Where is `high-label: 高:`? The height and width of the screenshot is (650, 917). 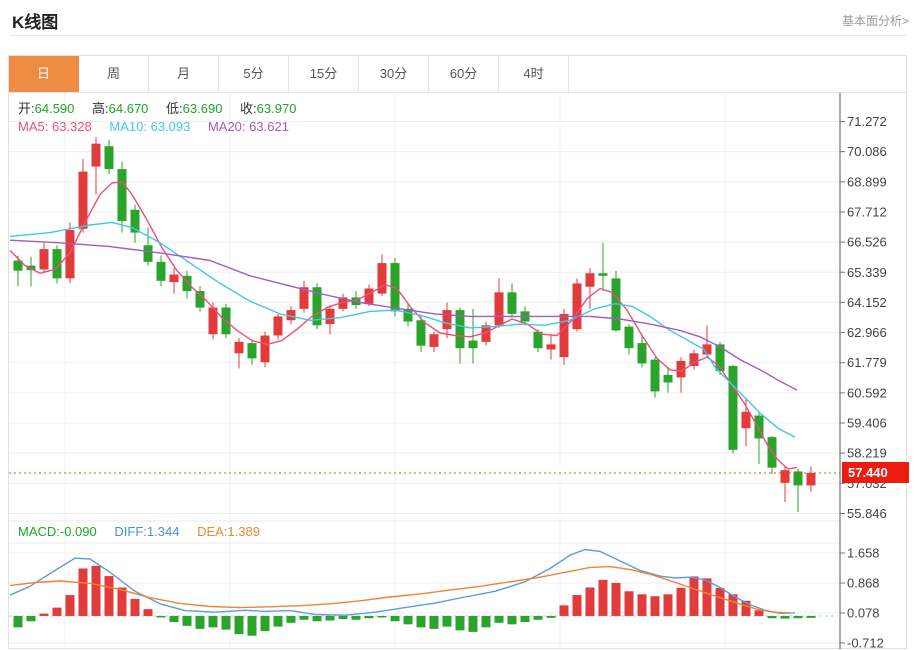 high-label: 高: is located at coordinates (100, 108).